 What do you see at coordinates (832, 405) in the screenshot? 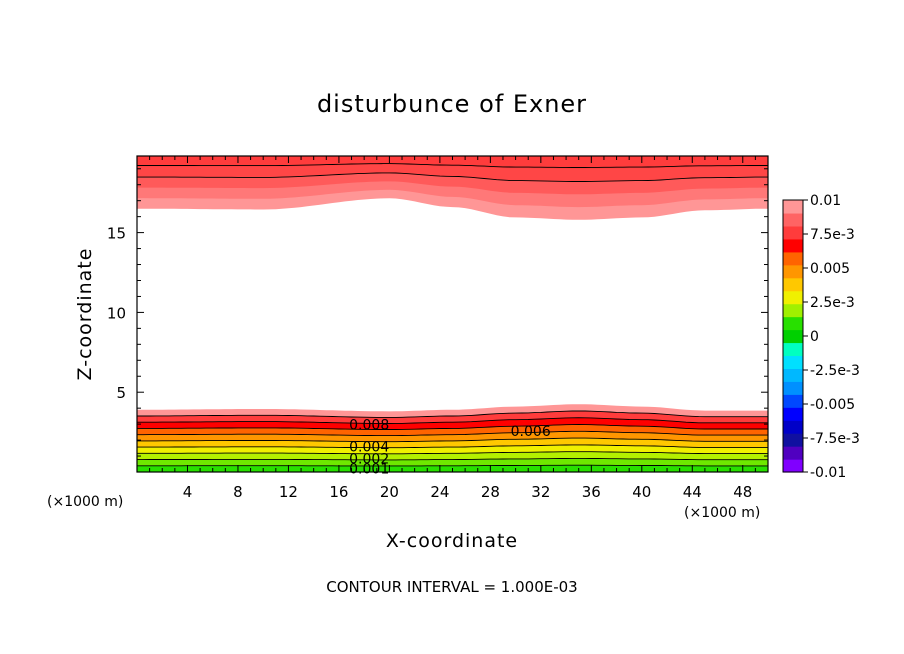
I see `colorbar-tick-label: -0.005` at bounding box center [832, 405].